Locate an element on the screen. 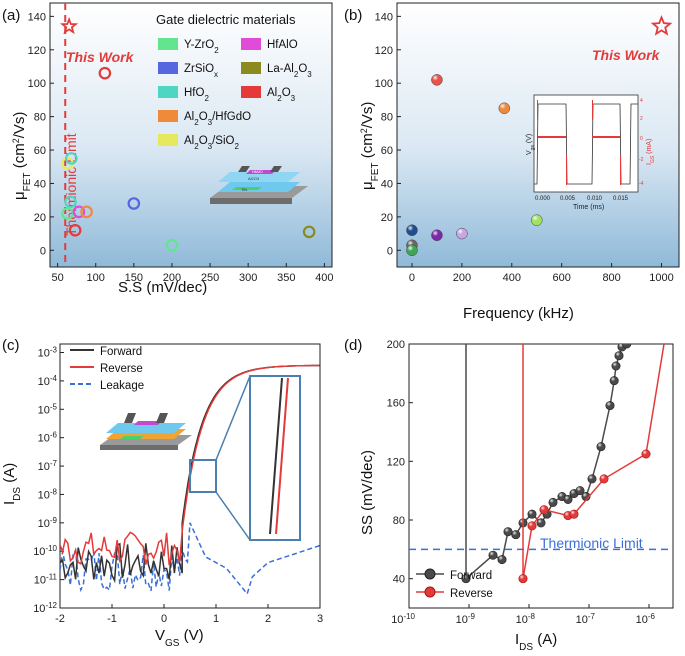  inset-y-label-right: IGS (mA) is located at coordinates (651, 152).